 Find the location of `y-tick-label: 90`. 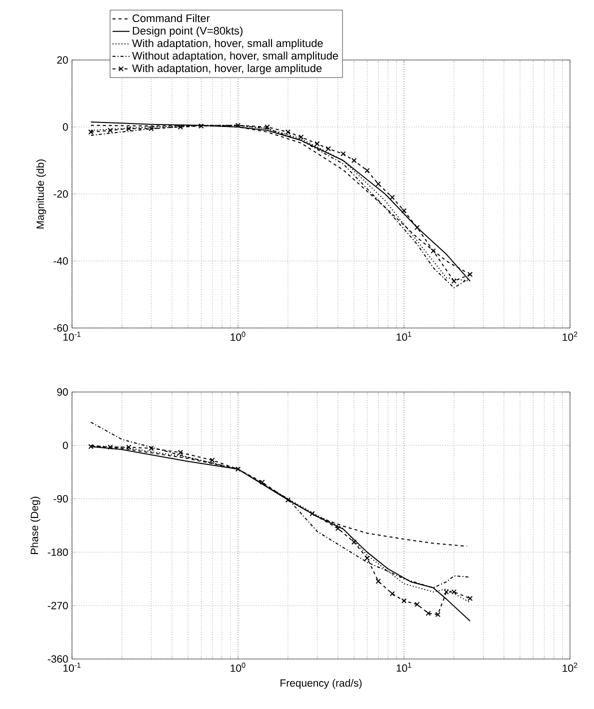

y-tick-label: 90 is located at coordinates (62, 392).